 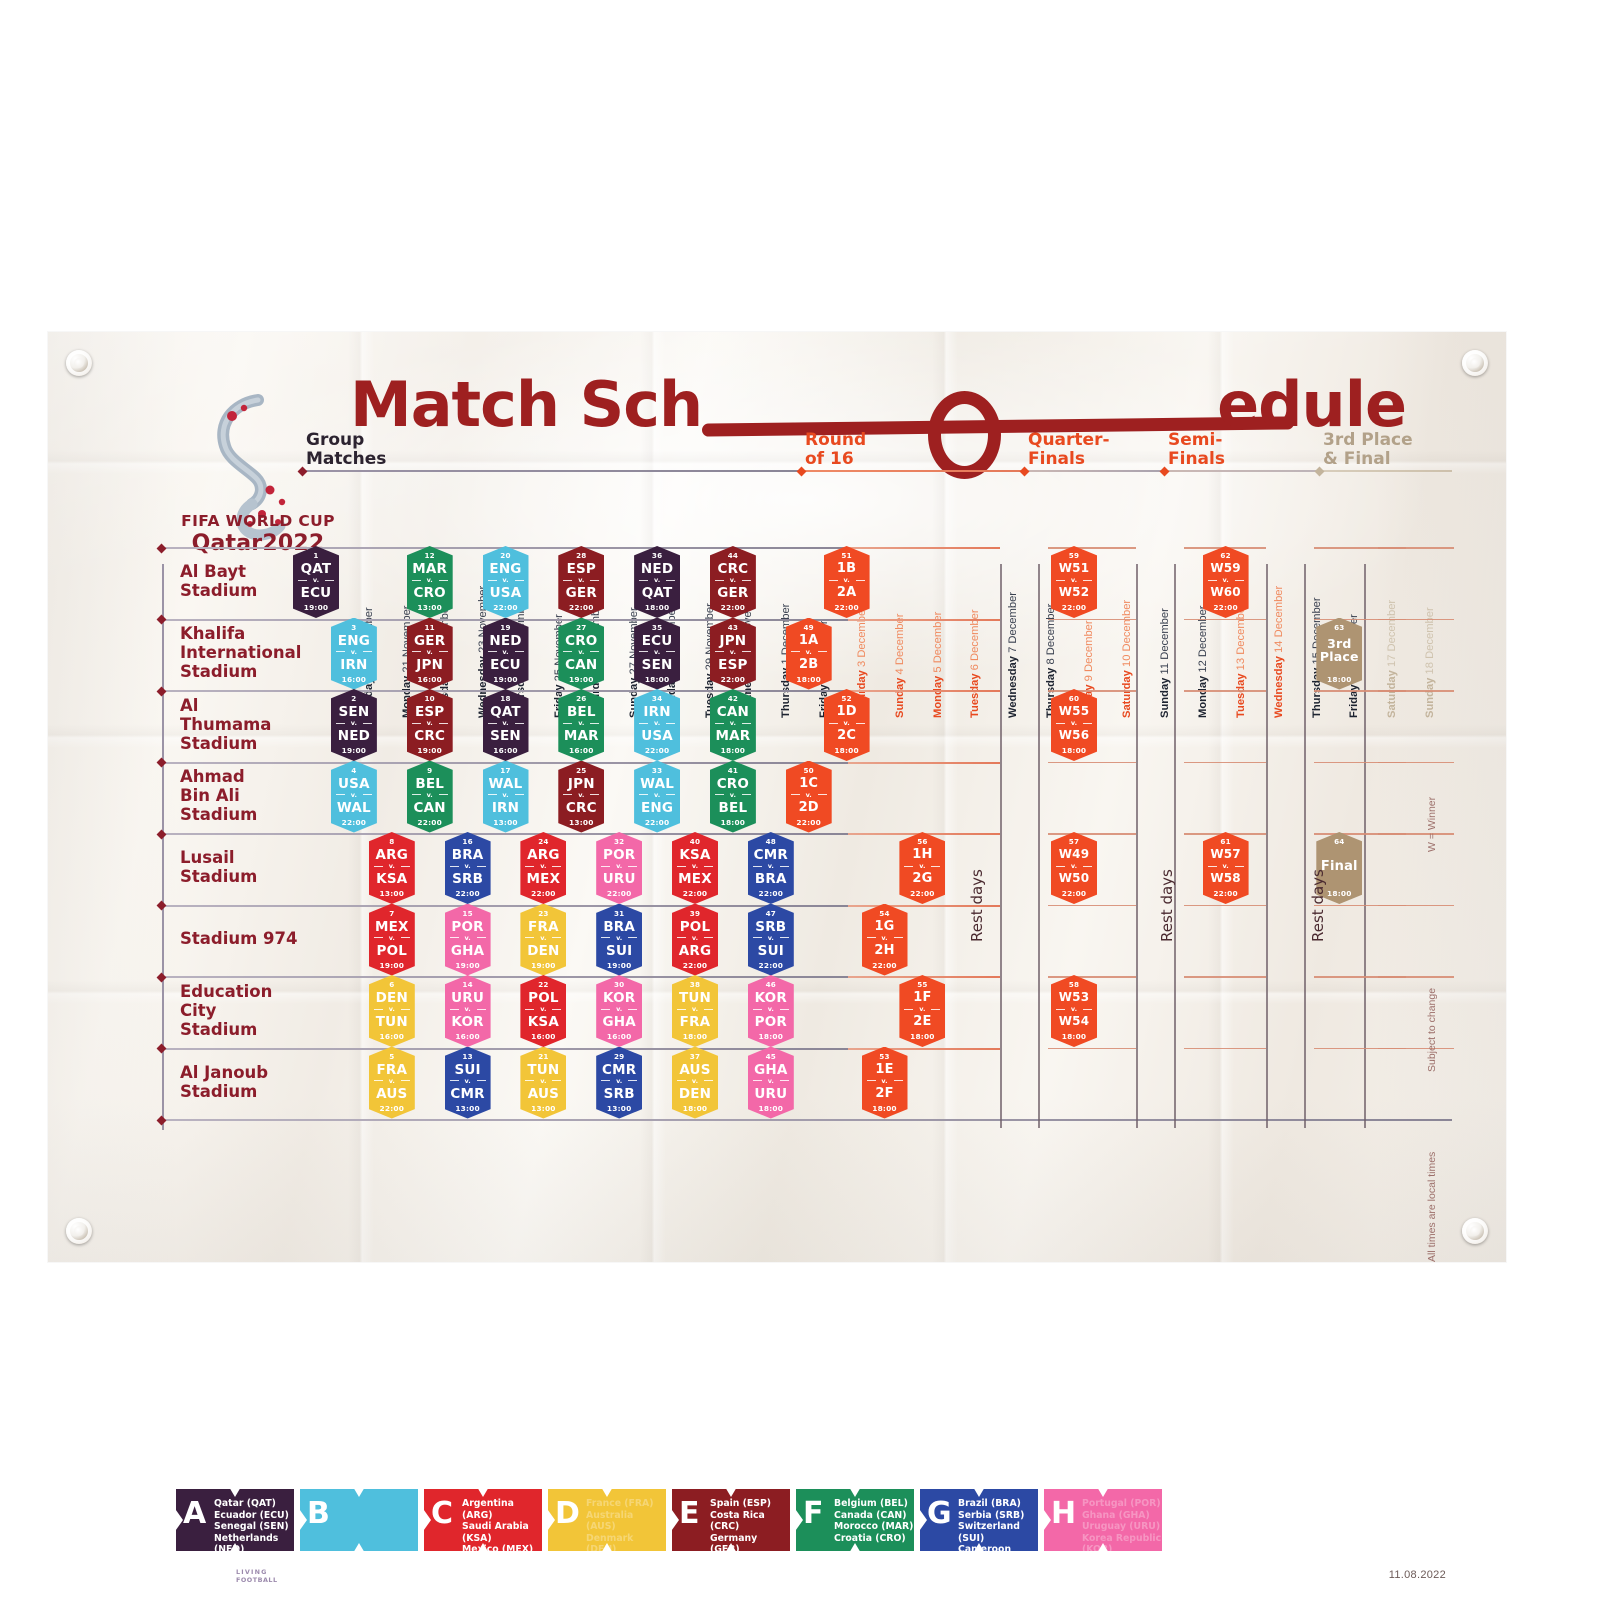 I want to click on match-badge: 23 FRA v. DEN 19:00, so click(x=543, y=939).